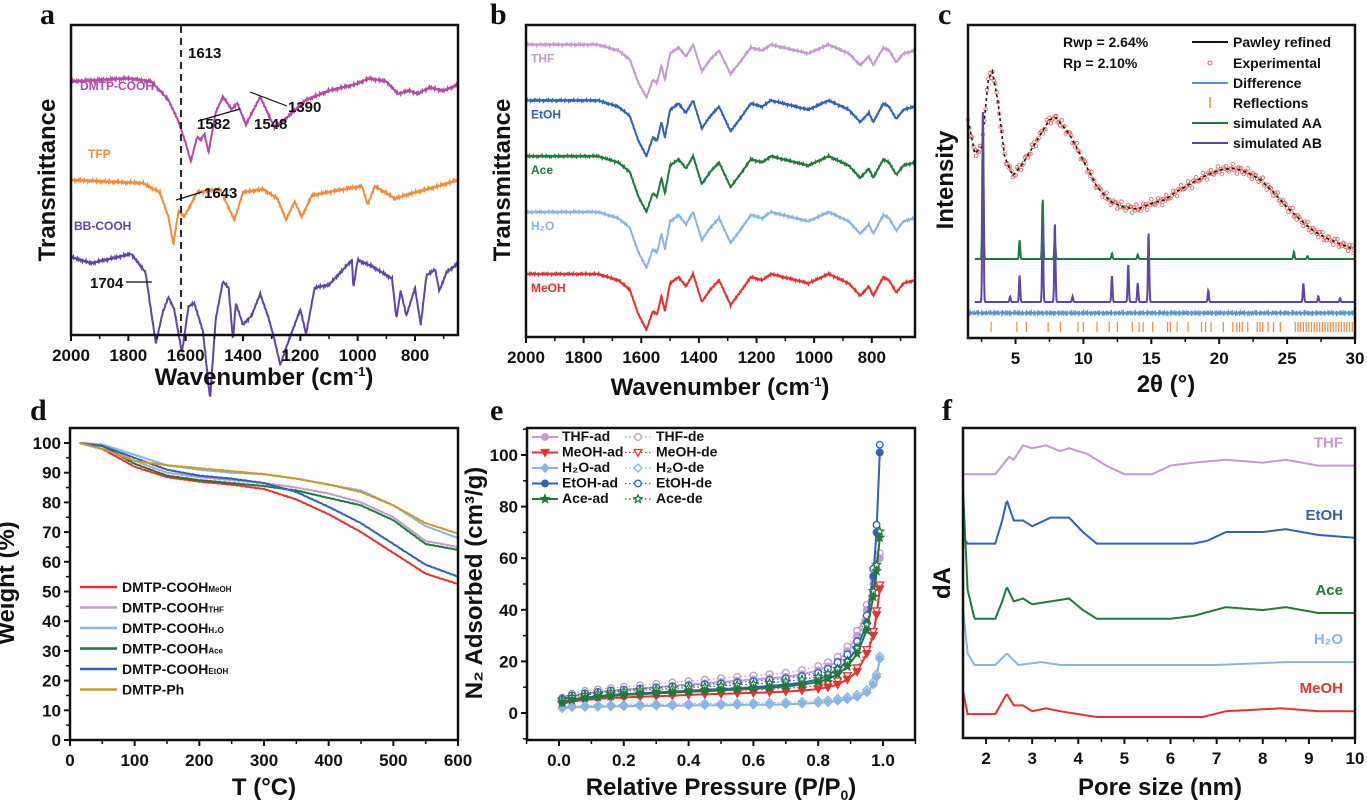 The image size is (1367, 808). Describe the element at coordinates (117, 86) in the screenshot. I see `series-label-dmtp-cooh: DMTP-COOH` at that location.